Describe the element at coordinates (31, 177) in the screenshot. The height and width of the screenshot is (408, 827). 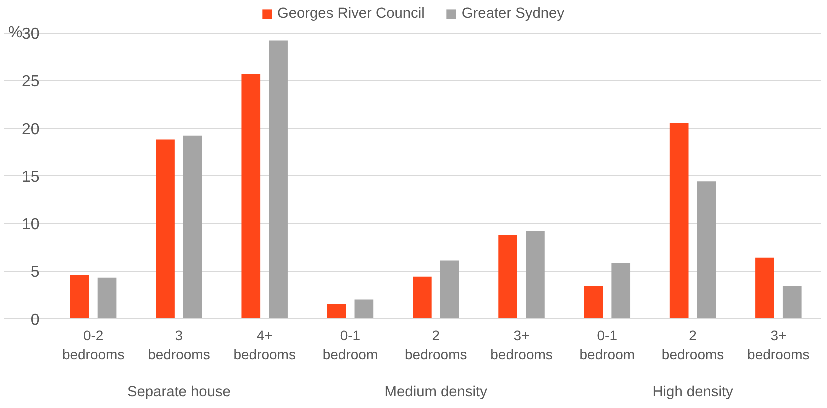
I see `y-tick-label: 15` at that location.